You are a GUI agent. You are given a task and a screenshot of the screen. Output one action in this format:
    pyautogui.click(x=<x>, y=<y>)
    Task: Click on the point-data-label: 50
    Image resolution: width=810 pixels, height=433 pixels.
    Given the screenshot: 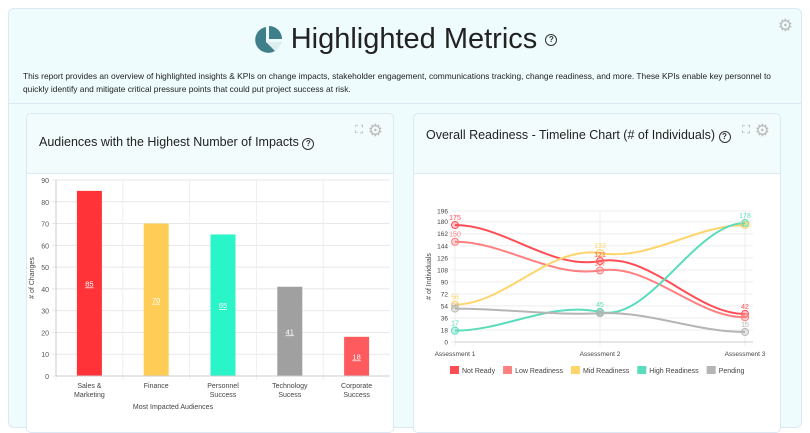 What is the action you would take?
    pyautogui.click(x=455, y=307)
    